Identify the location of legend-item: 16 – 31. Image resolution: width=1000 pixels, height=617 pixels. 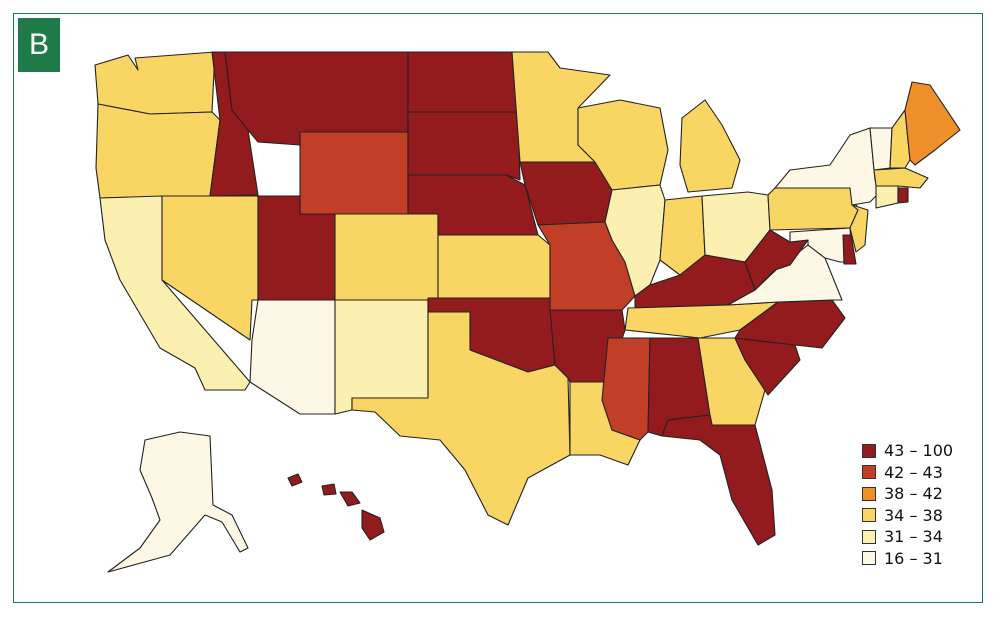
(922, 559).